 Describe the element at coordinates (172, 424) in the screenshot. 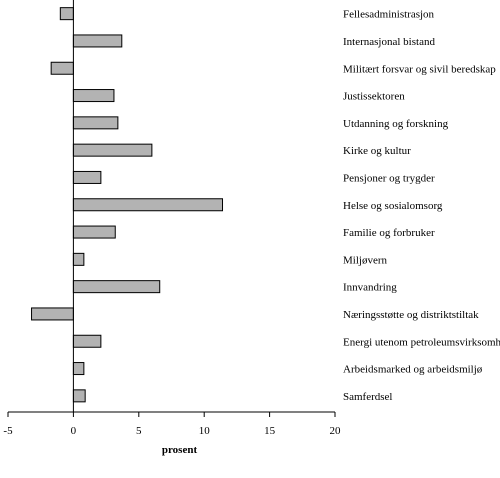

I see `x-ticks-group: -5 0 5 10 15 20` at that location.